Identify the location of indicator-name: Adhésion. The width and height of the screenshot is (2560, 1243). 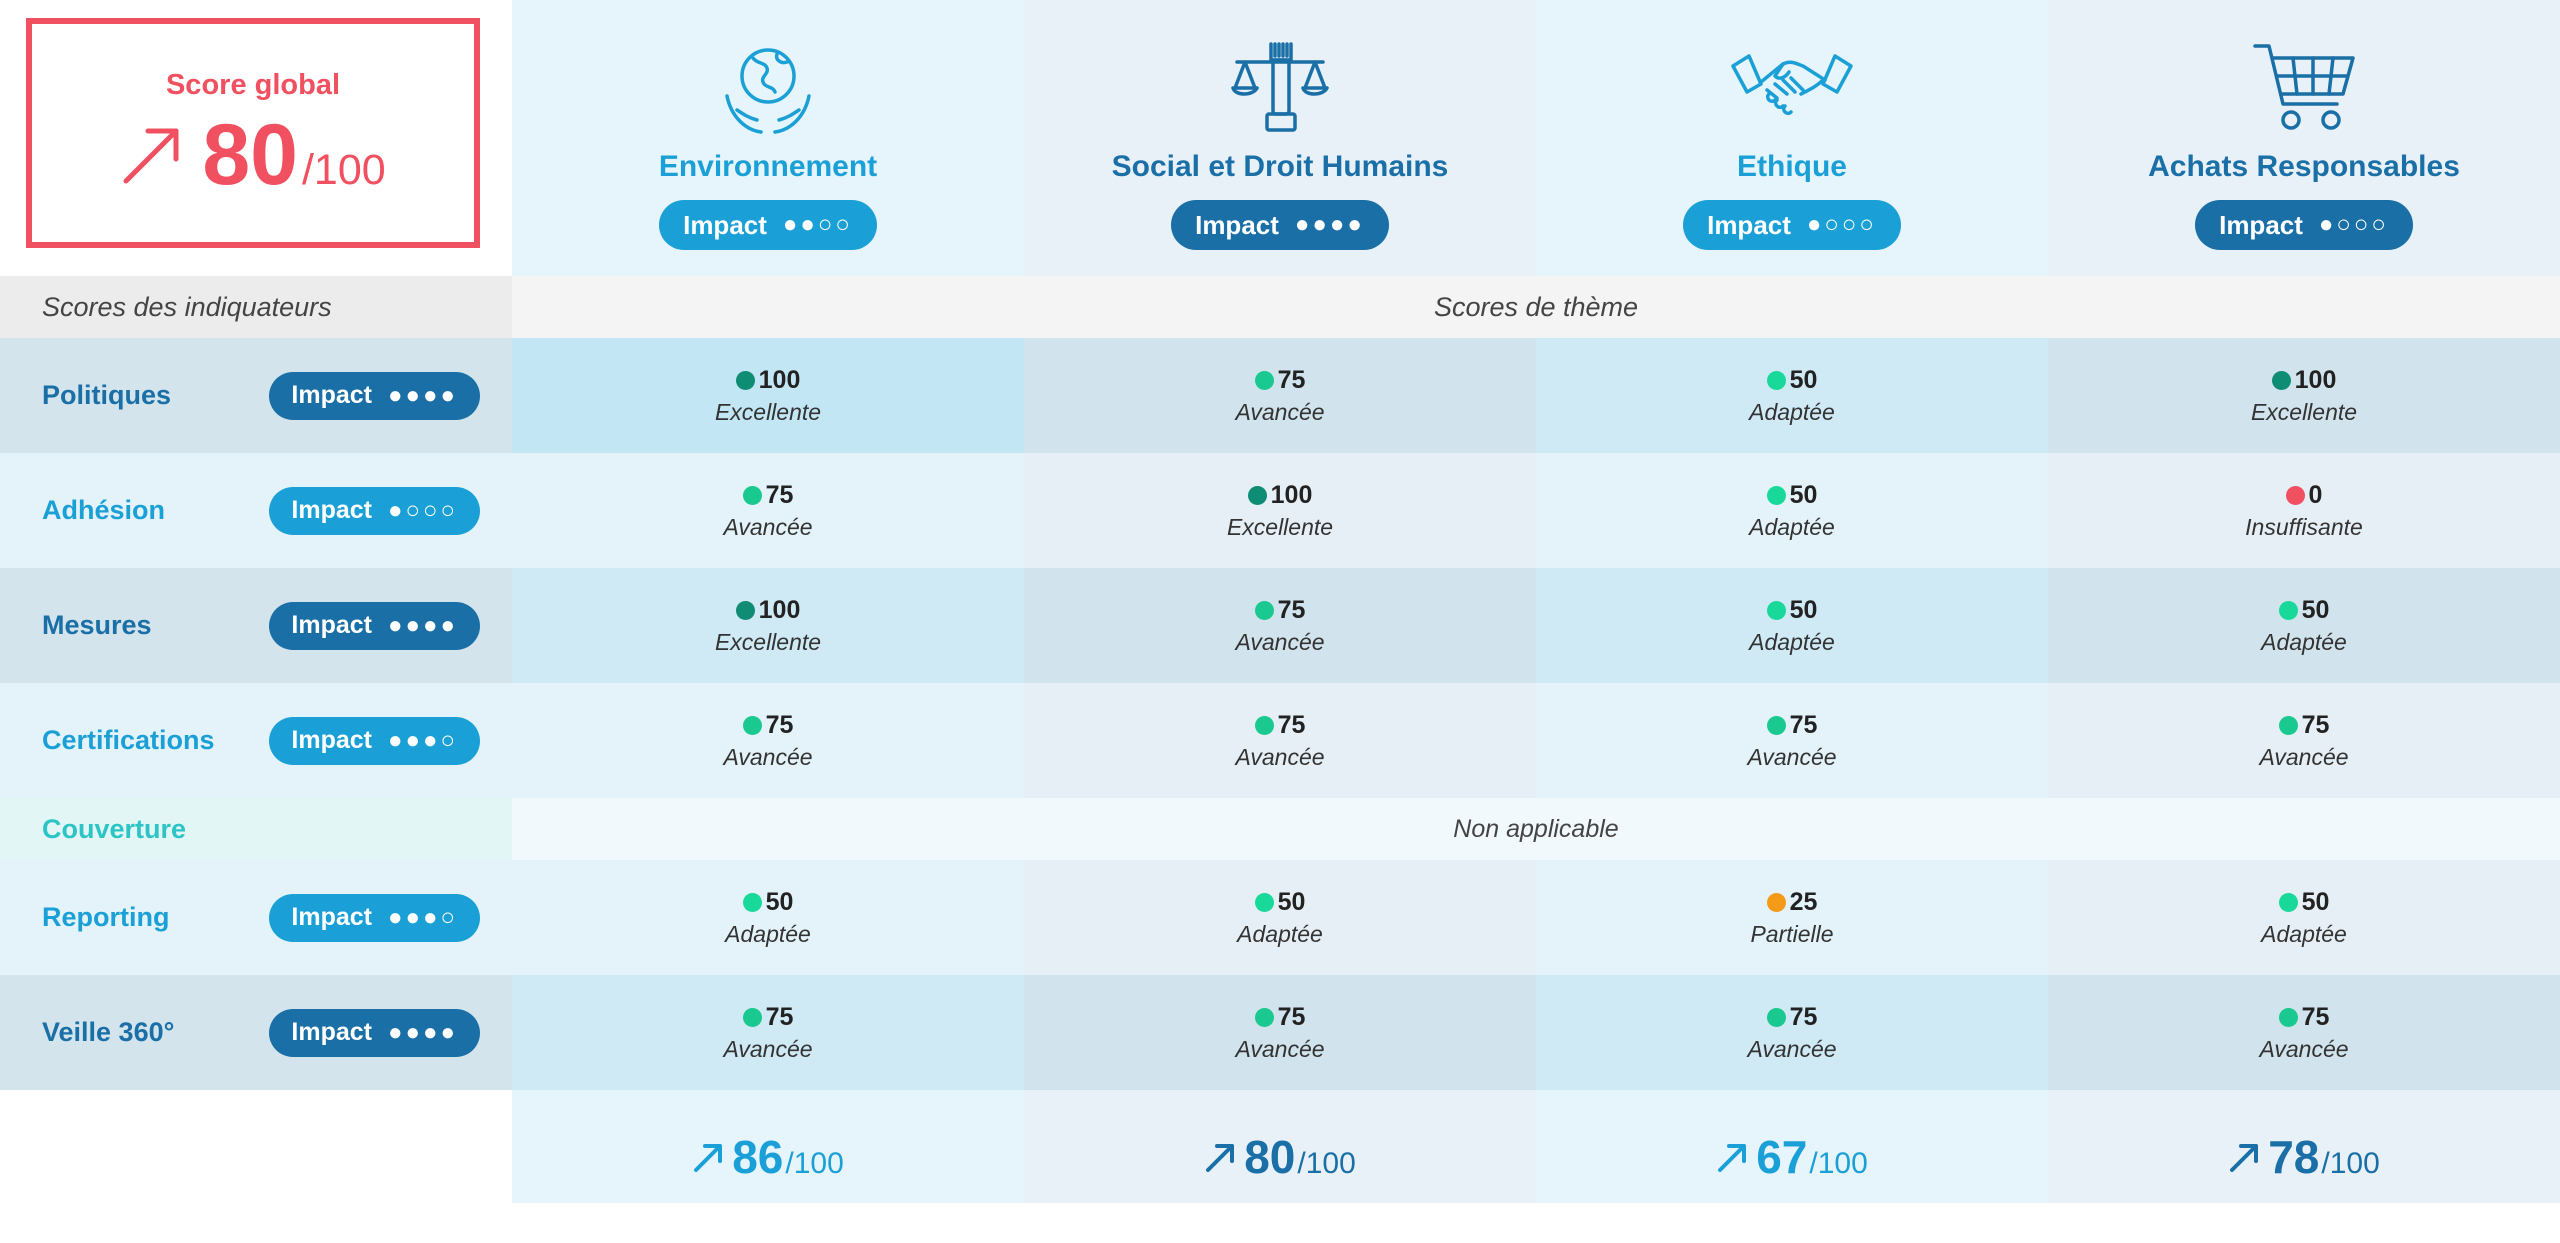
(104, 510).